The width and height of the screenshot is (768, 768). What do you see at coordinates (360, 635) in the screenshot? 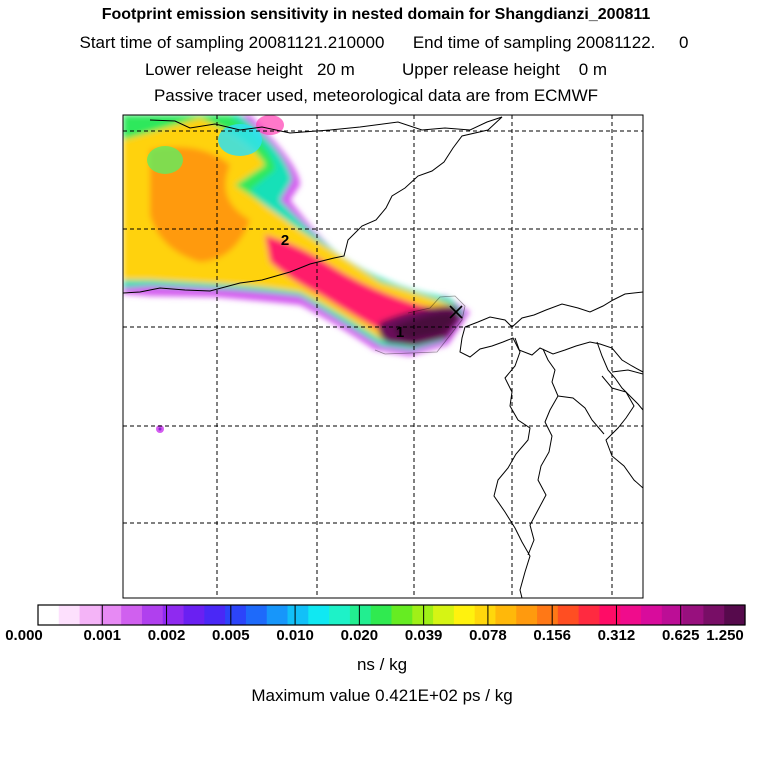
I see `colorbar-tick-label: 0.020` at bounding box center [360, 635].